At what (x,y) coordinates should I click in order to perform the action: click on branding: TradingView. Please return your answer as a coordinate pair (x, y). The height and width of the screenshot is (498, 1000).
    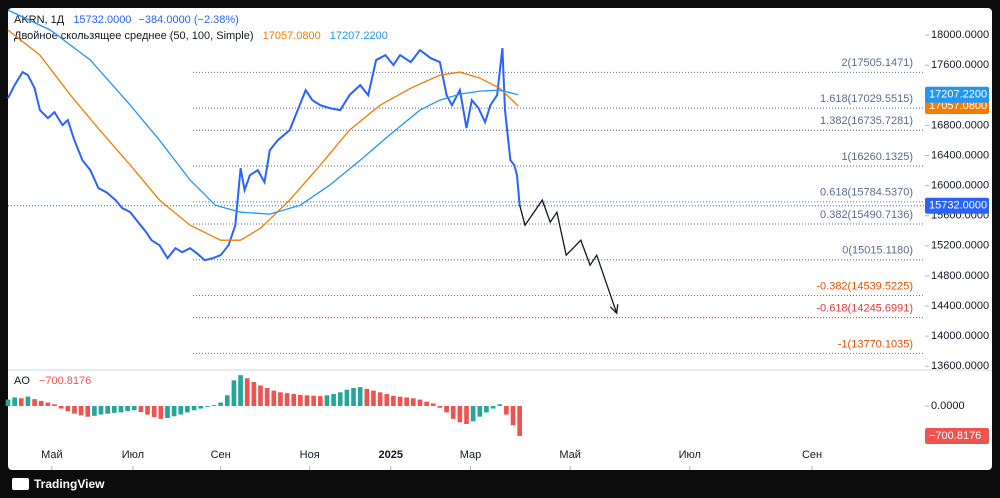
    Looking at the image, I should click on (69, 484).